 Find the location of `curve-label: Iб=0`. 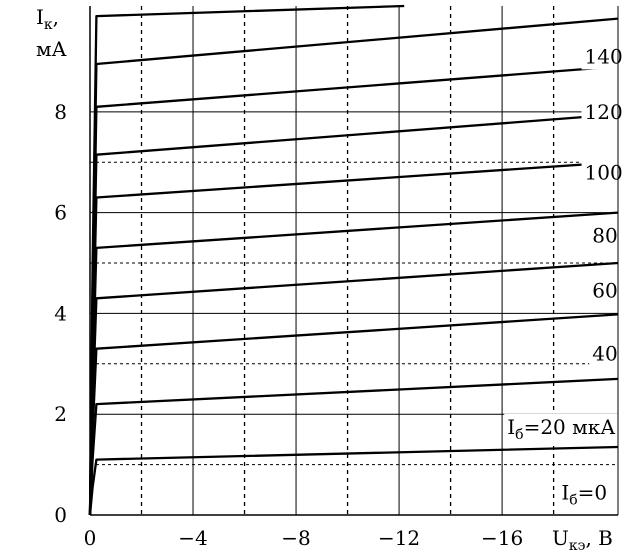

curve-label: Iб=0 is located at coordinates (584, 494).